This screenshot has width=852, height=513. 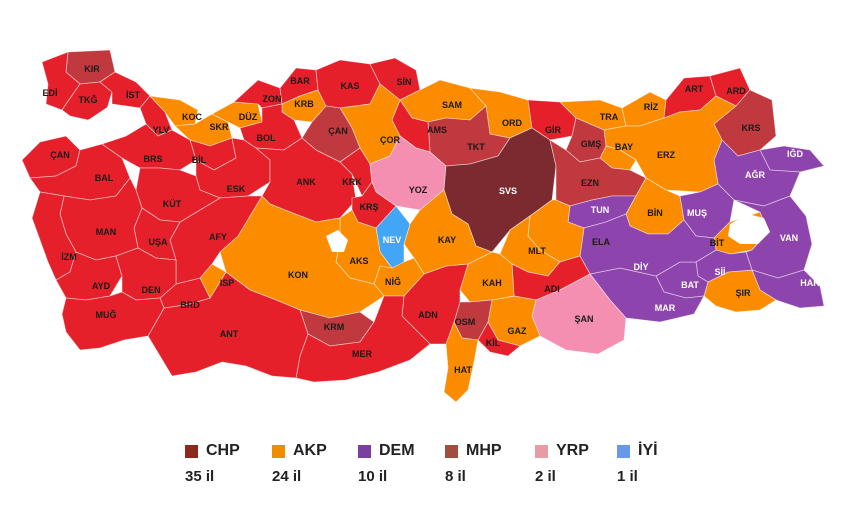 What do you see at coordinates (648, 450) in the screenshot?
I see `legend-party-iyi: İYİ` at bounding box center [648, 450].